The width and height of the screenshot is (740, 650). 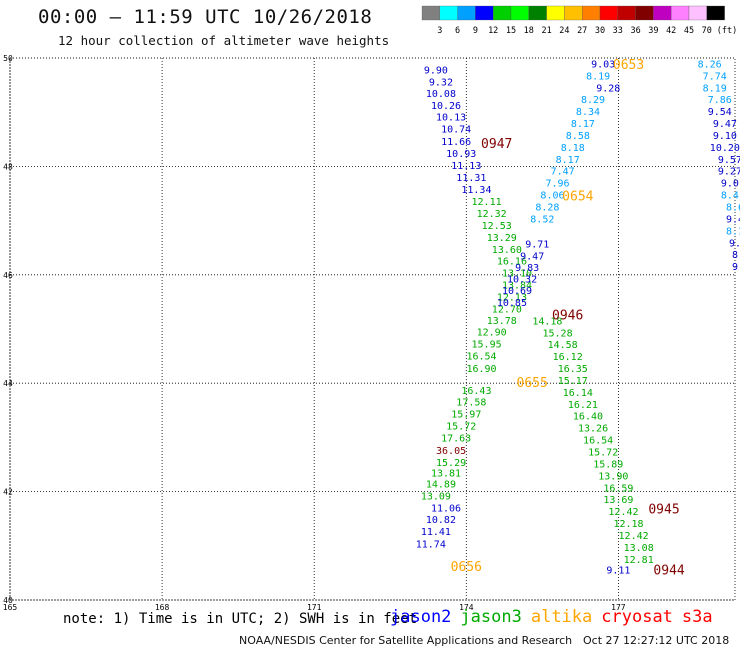 I want to click on y-tick-label: 46, so click(x=8, y=275).